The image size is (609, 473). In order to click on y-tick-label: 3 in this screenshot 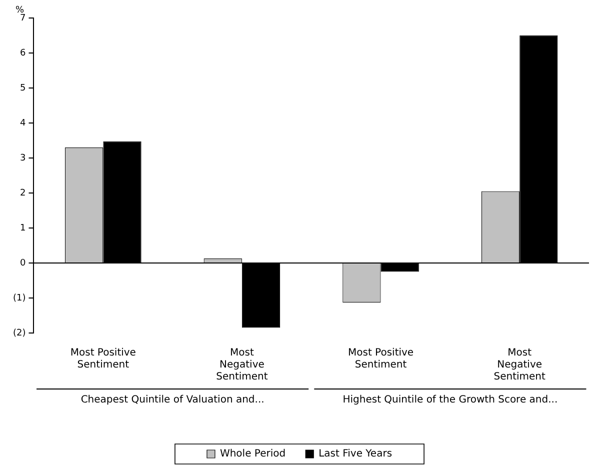, I will do `click(23, 158)`.